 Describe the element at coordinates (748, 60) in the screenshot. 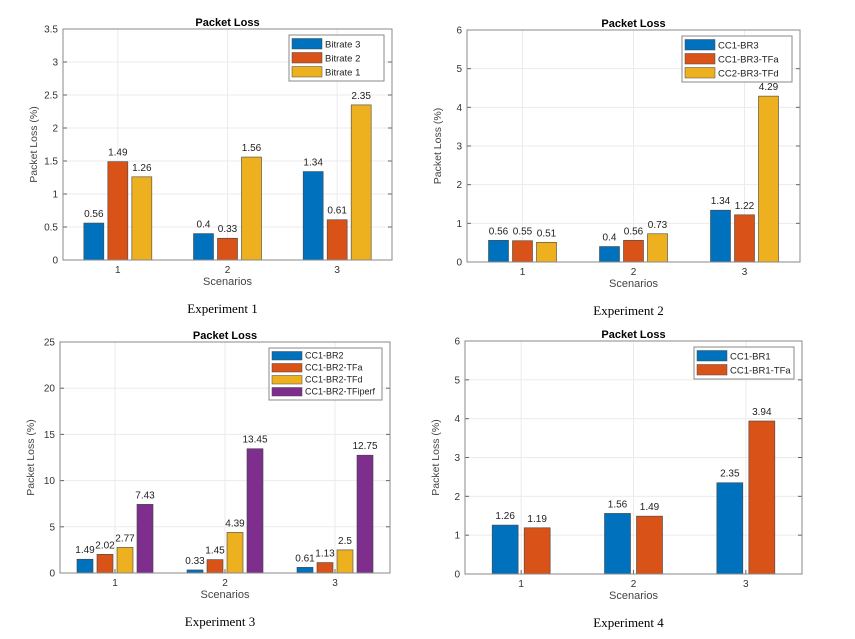

I see `legend-entry: CC1-BR3-TFa` at that location.